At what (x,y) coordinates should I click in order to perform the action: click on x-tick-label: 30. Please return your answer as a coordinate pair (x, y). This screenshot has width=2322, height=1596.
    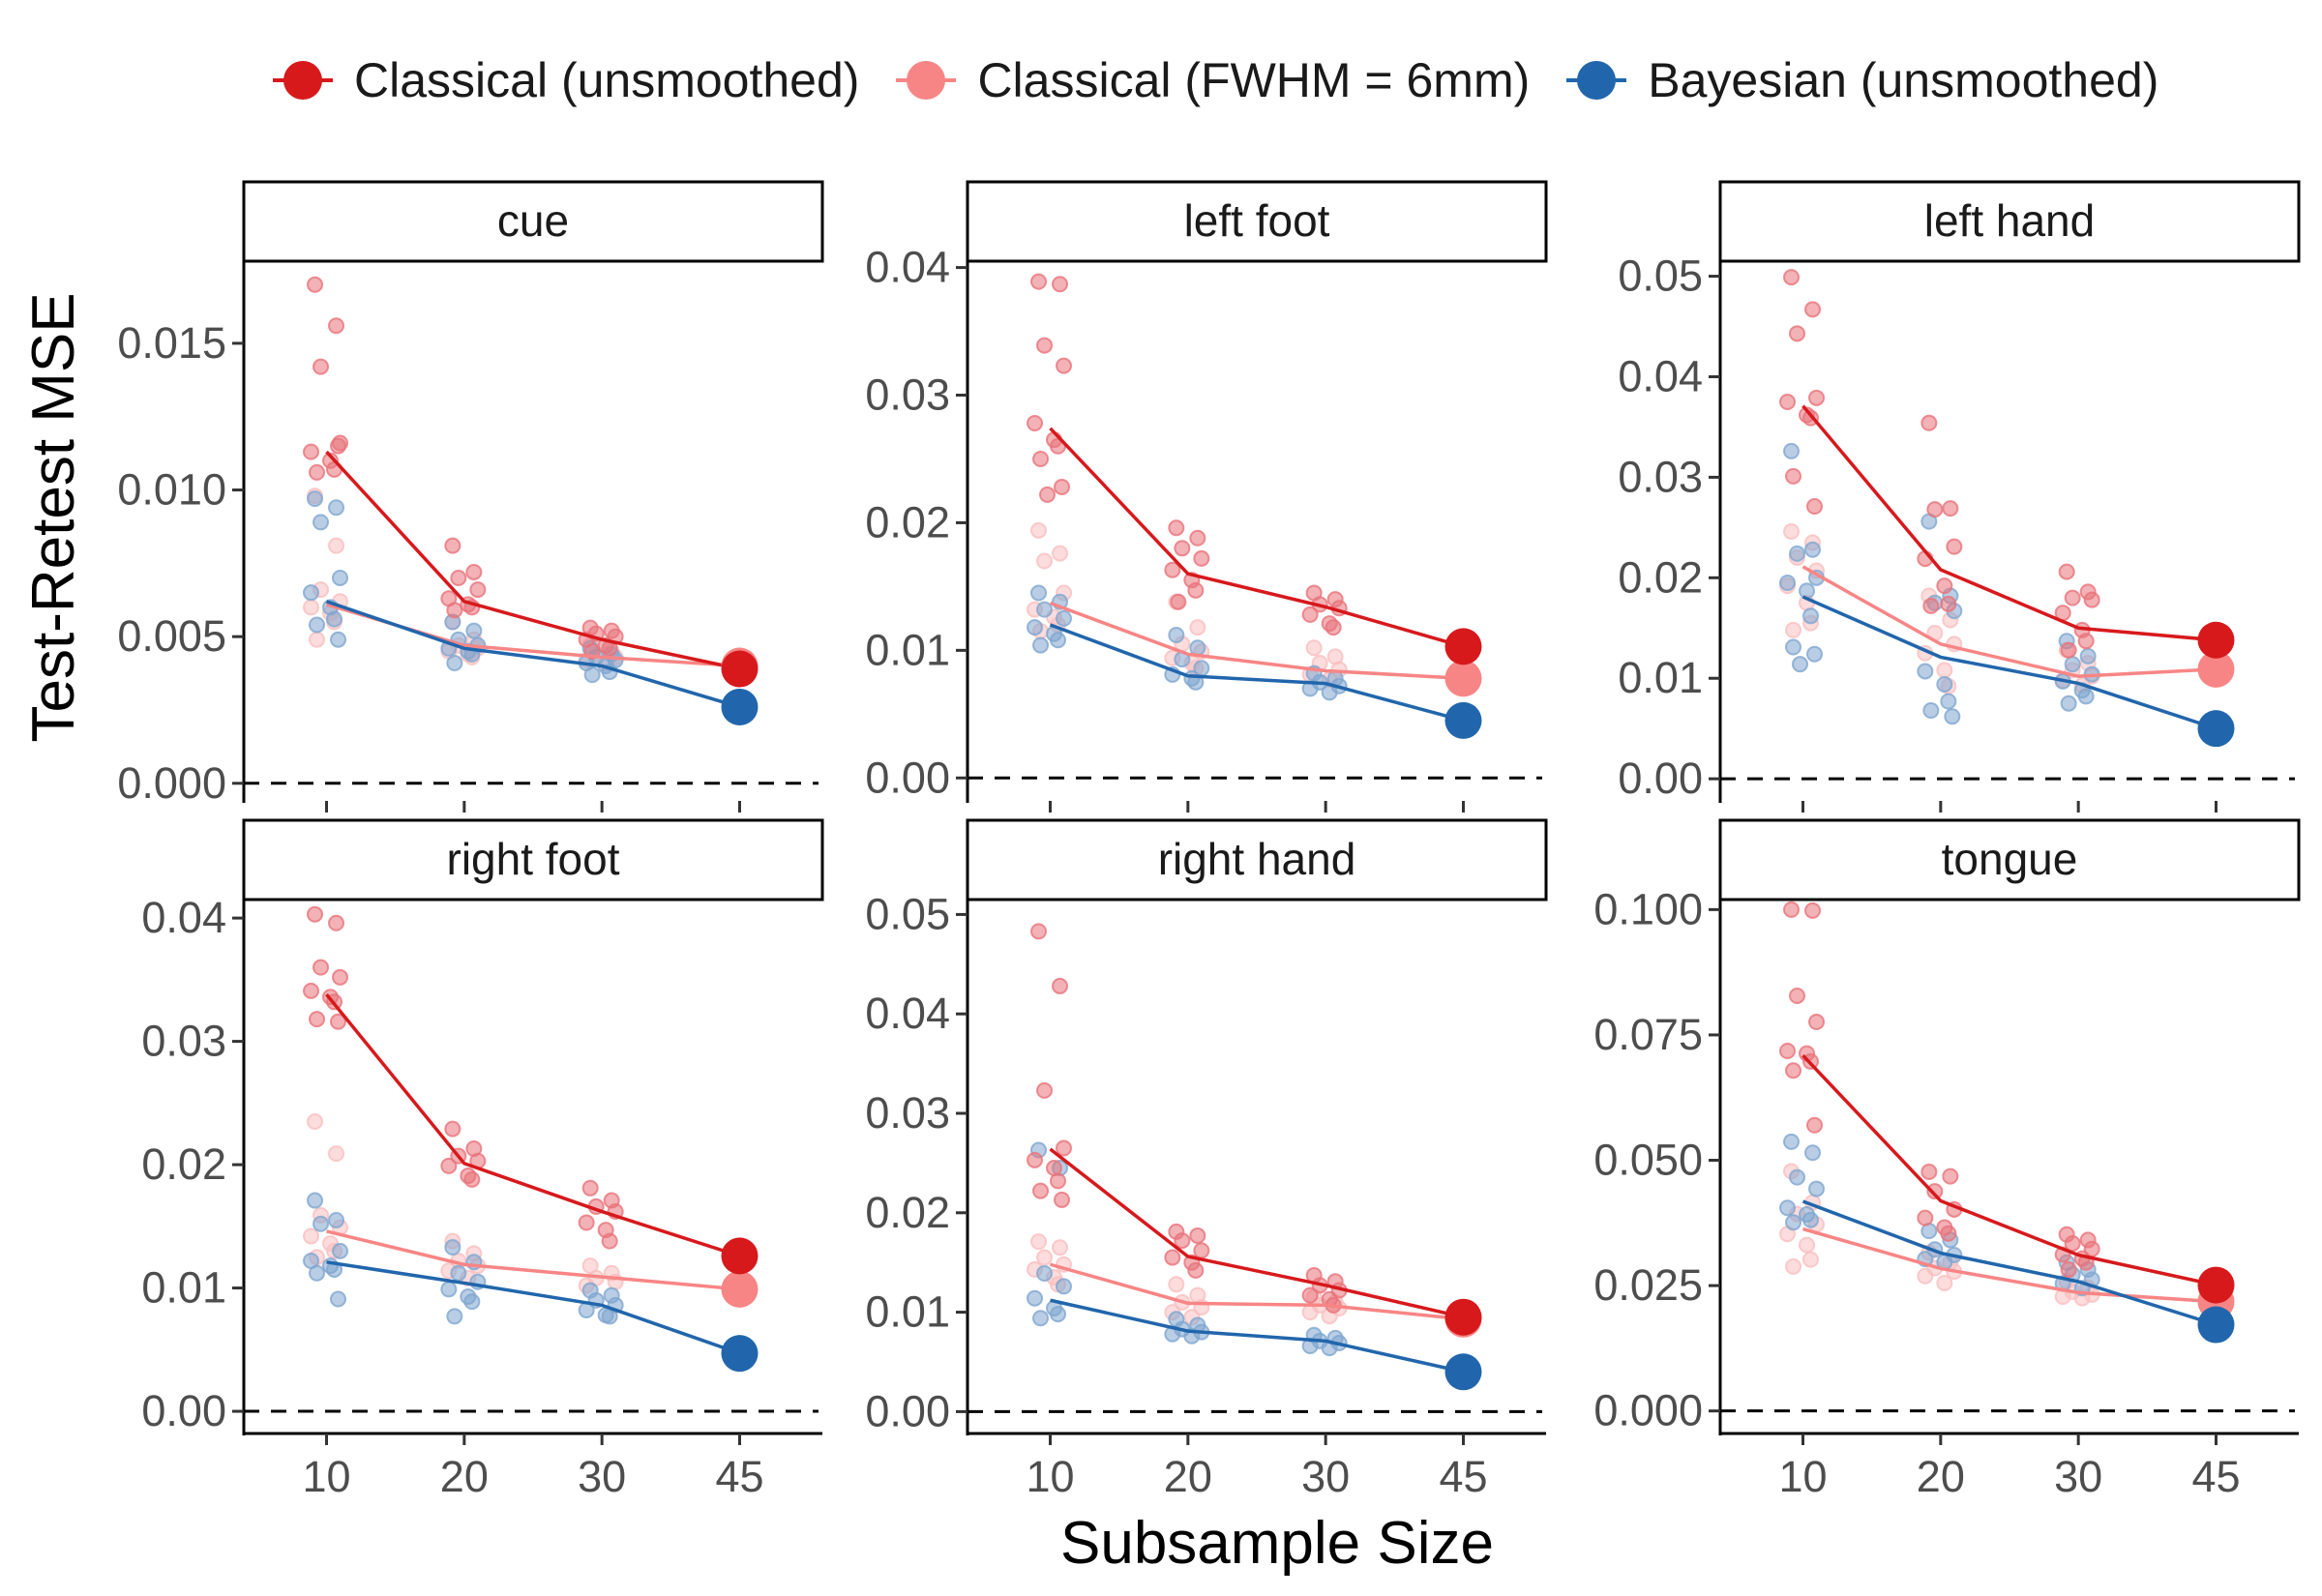
    Looking at the image, I should click on (1325, 1476).